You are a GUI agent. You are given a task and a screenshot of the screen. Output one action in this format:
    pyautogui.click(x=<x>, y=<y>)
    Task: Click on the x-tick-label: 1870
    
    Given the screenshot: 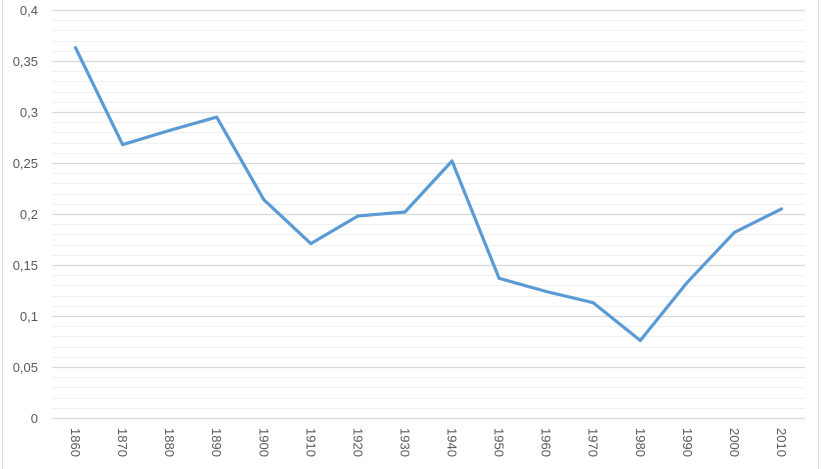 What is the action you would take?
    pyautogui.click(x=122, y=442)
    